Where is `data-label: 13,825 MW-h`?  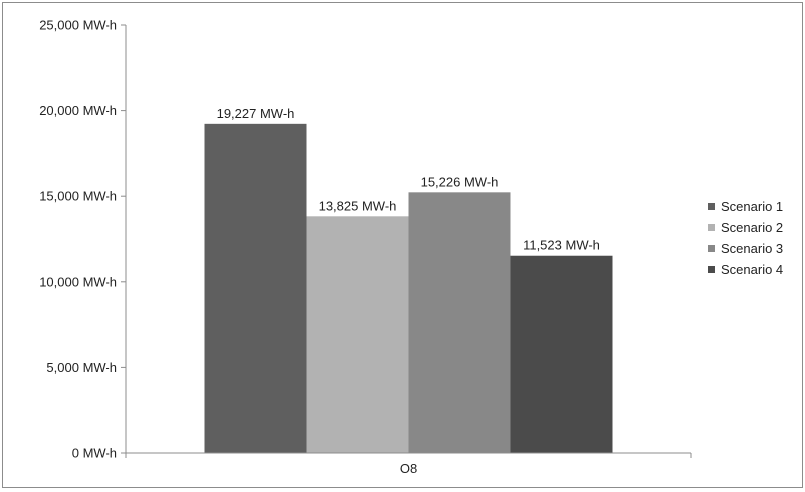
data-label: 13,825 MW-h is located at coordinates (358, 205).